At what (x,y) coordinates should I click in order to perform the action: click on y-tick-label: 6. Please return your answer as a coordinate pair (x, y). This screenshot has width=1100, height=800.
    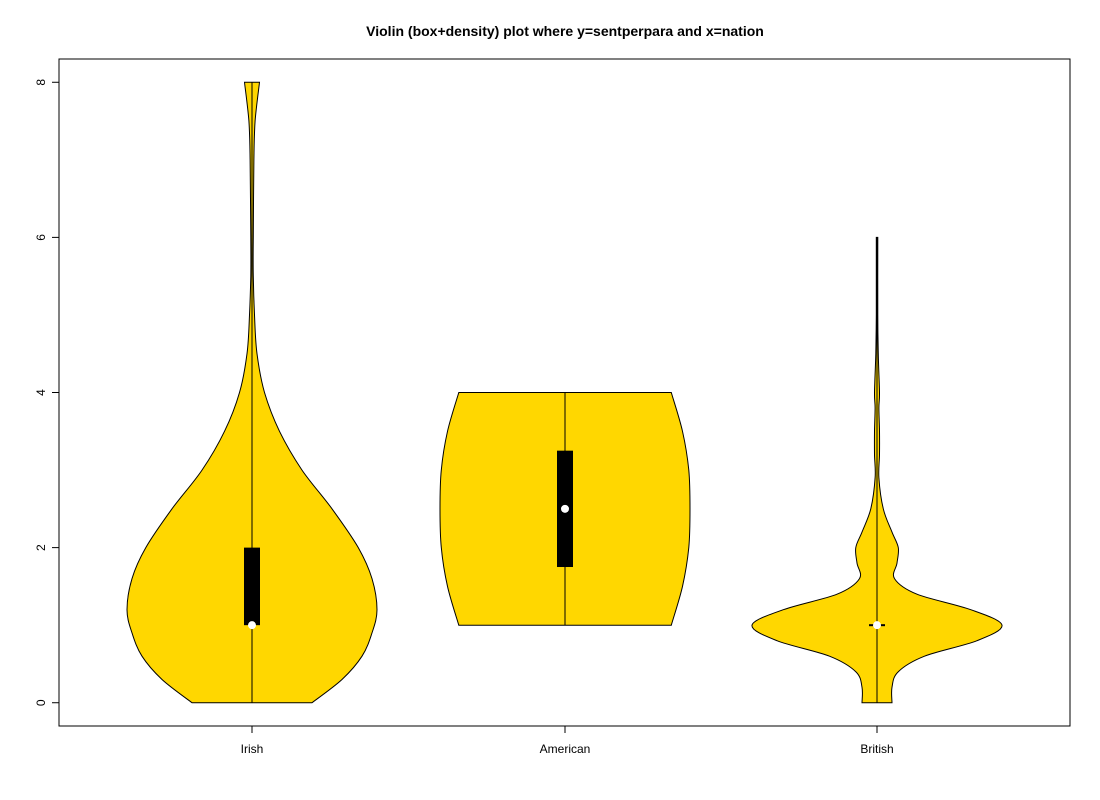
    Looking at the image, I should click on (41, 237).